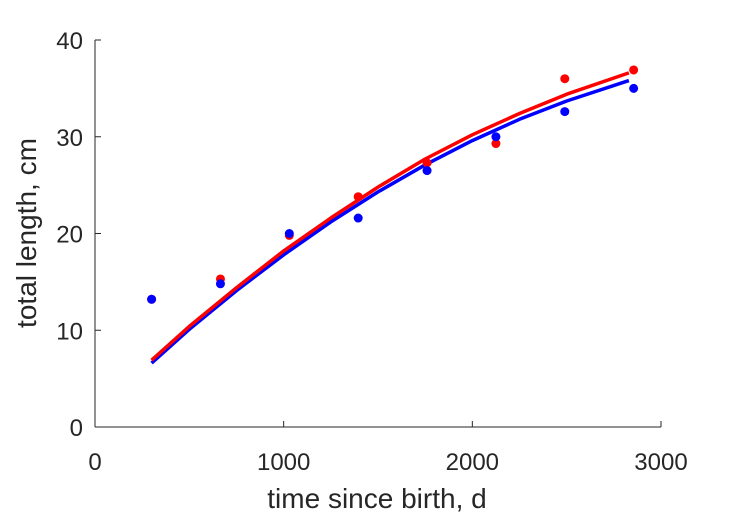 The height and width of the screenshot is (521, 729). What do you see at coordinates (388, 448) in the screenshot?
I see `x-ticks: 0 1000 2000 3000` at bounding box center [388, 448].